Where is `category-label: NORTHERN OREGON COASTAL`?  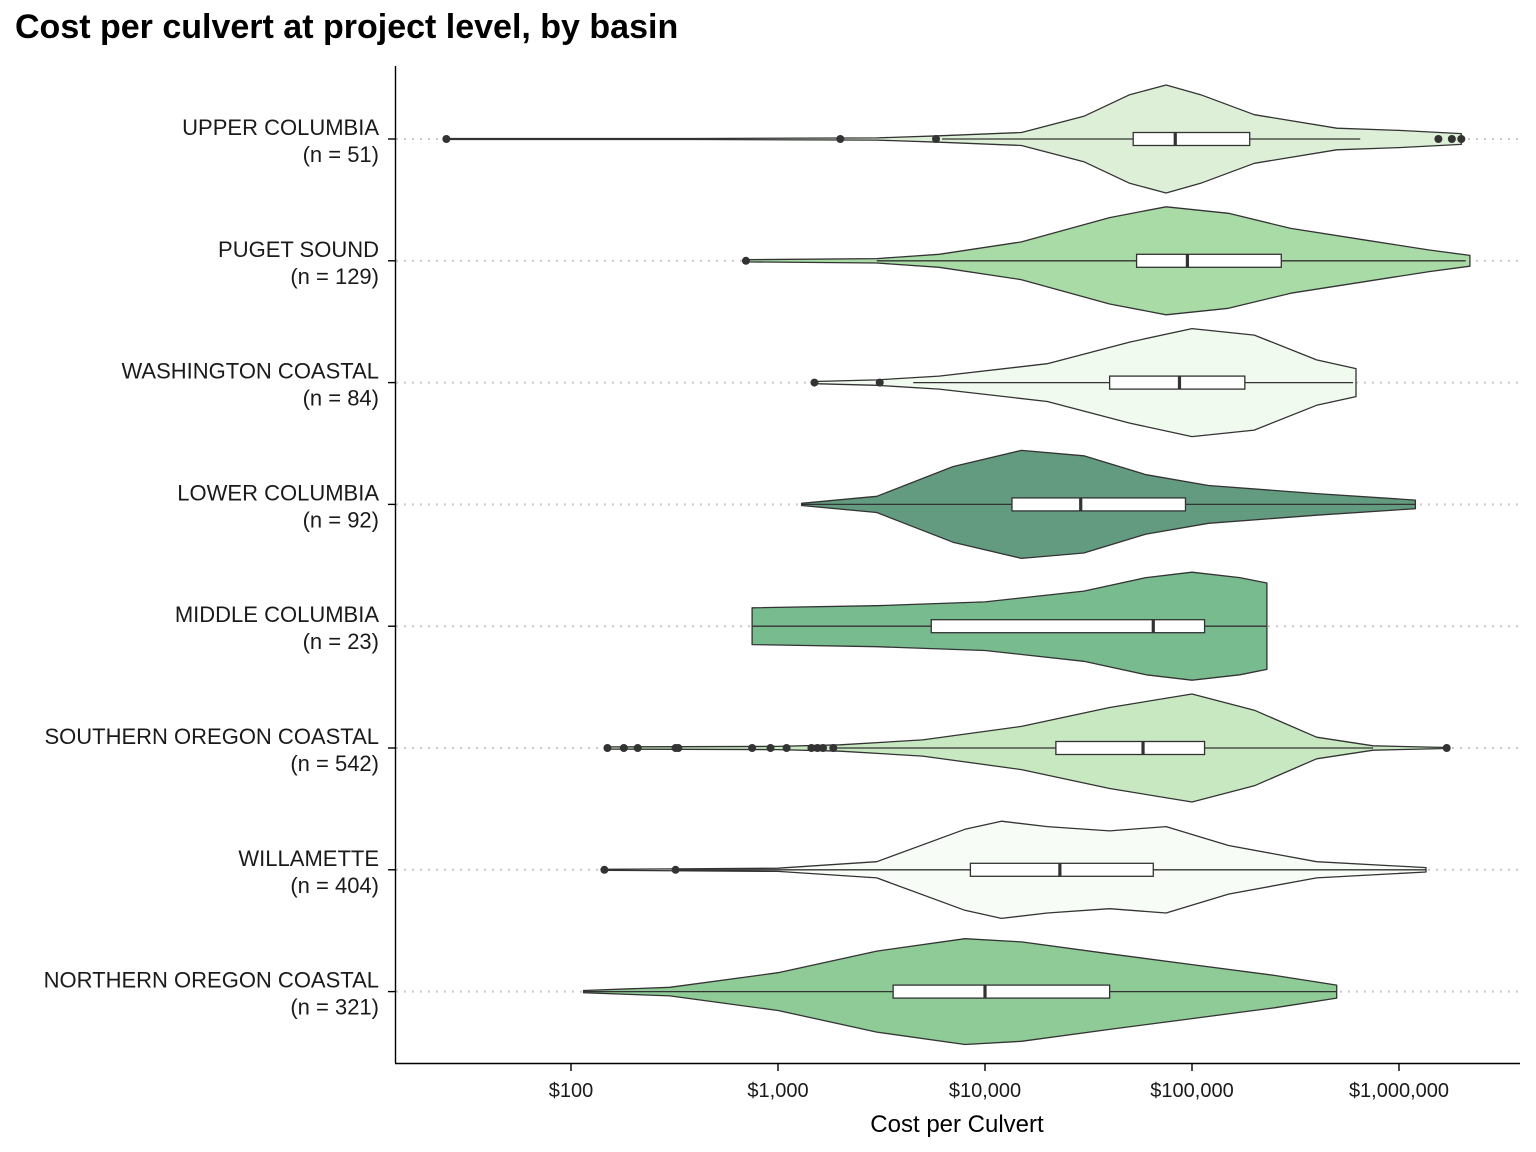 category-label: NORTHERN OREGON COASTAL is located at coordinates (211, 980).